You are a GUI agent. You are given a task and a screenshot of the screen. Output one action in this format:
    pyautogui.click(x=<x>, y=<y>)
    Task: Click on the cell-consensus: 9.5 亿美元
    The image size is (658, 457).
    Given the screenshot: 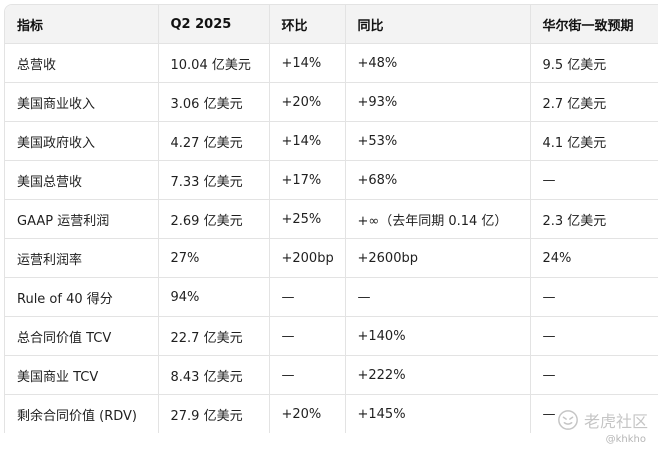 What is the action you would take?
    pyautogui.click(x=594, y=63)
    